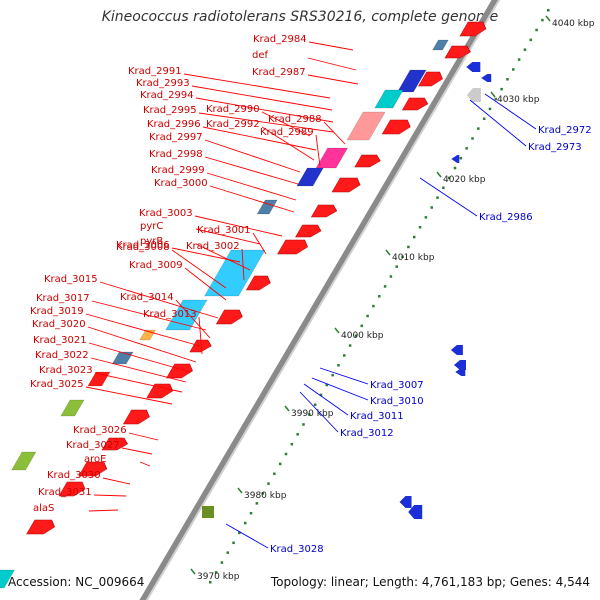 The image size is (600, 600). I want to click on gene-label: Krad_2987, so click(279, 72).